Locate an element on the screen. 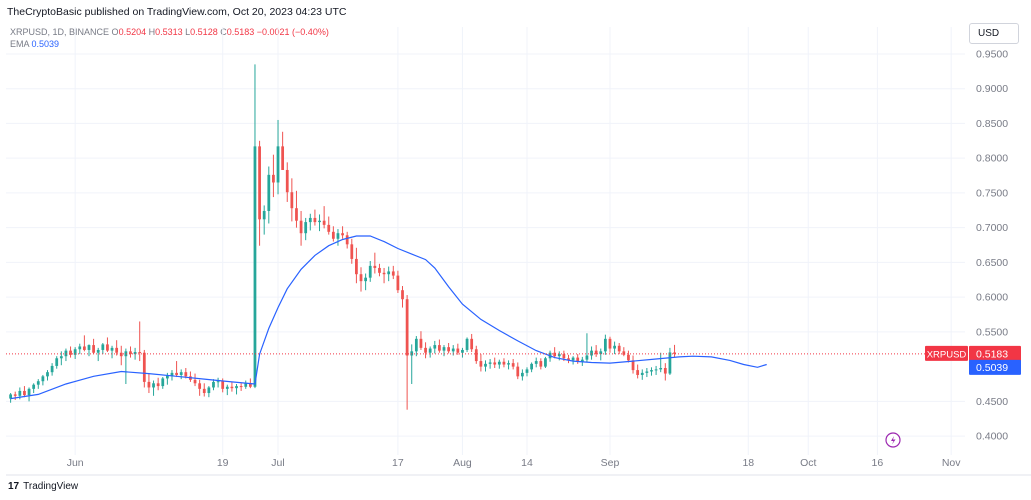 This screenshot has width=1031, height=500. y-tick-label: 0.7000 is located at coordinates (992, 228).